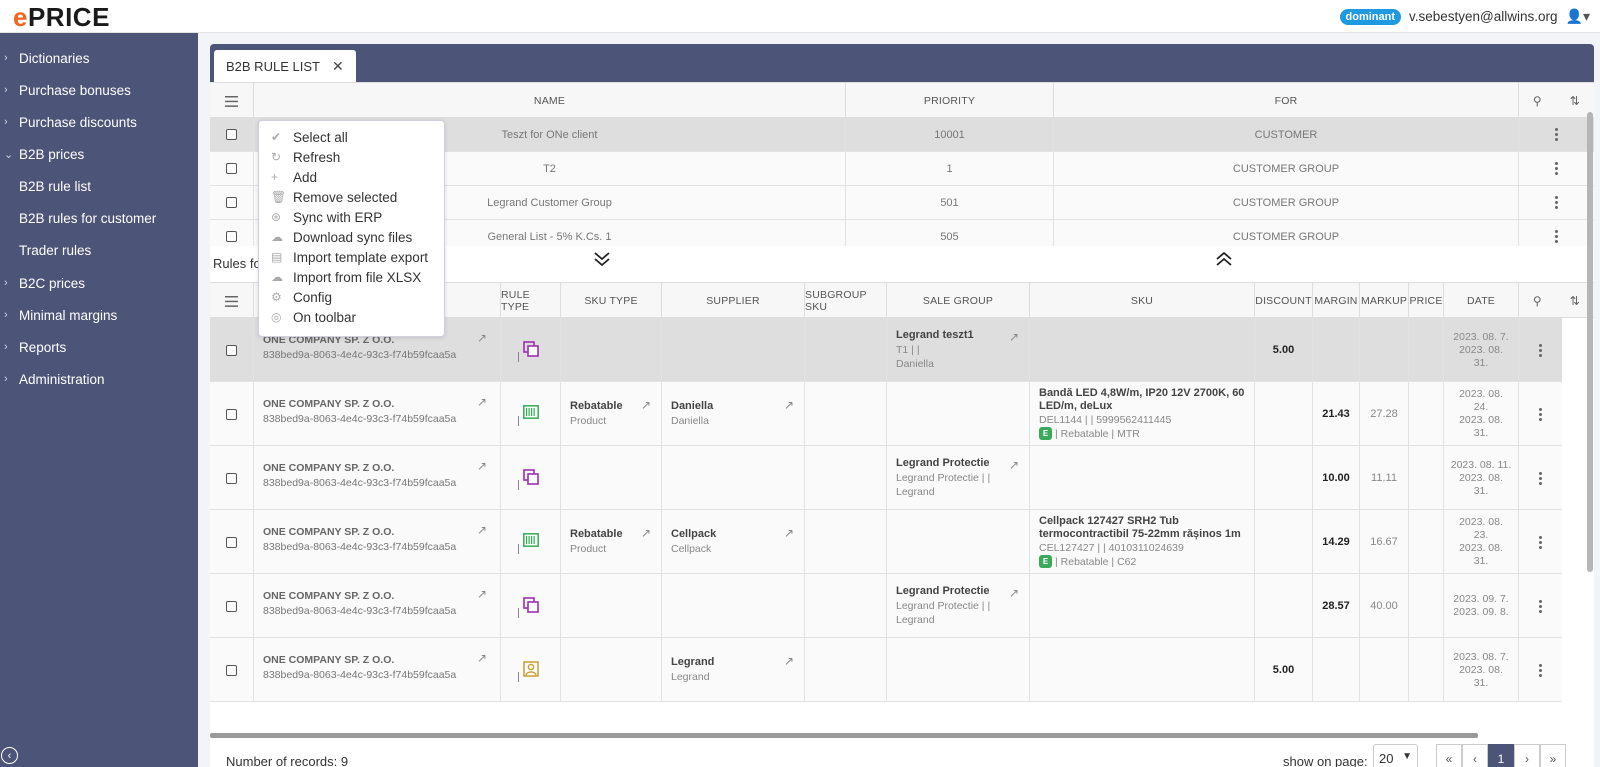  What do you see at coordinates (99, 379) in the screenshot?
I see `sidebar-item-administration: › Administration` at bounding box center [99, 379].